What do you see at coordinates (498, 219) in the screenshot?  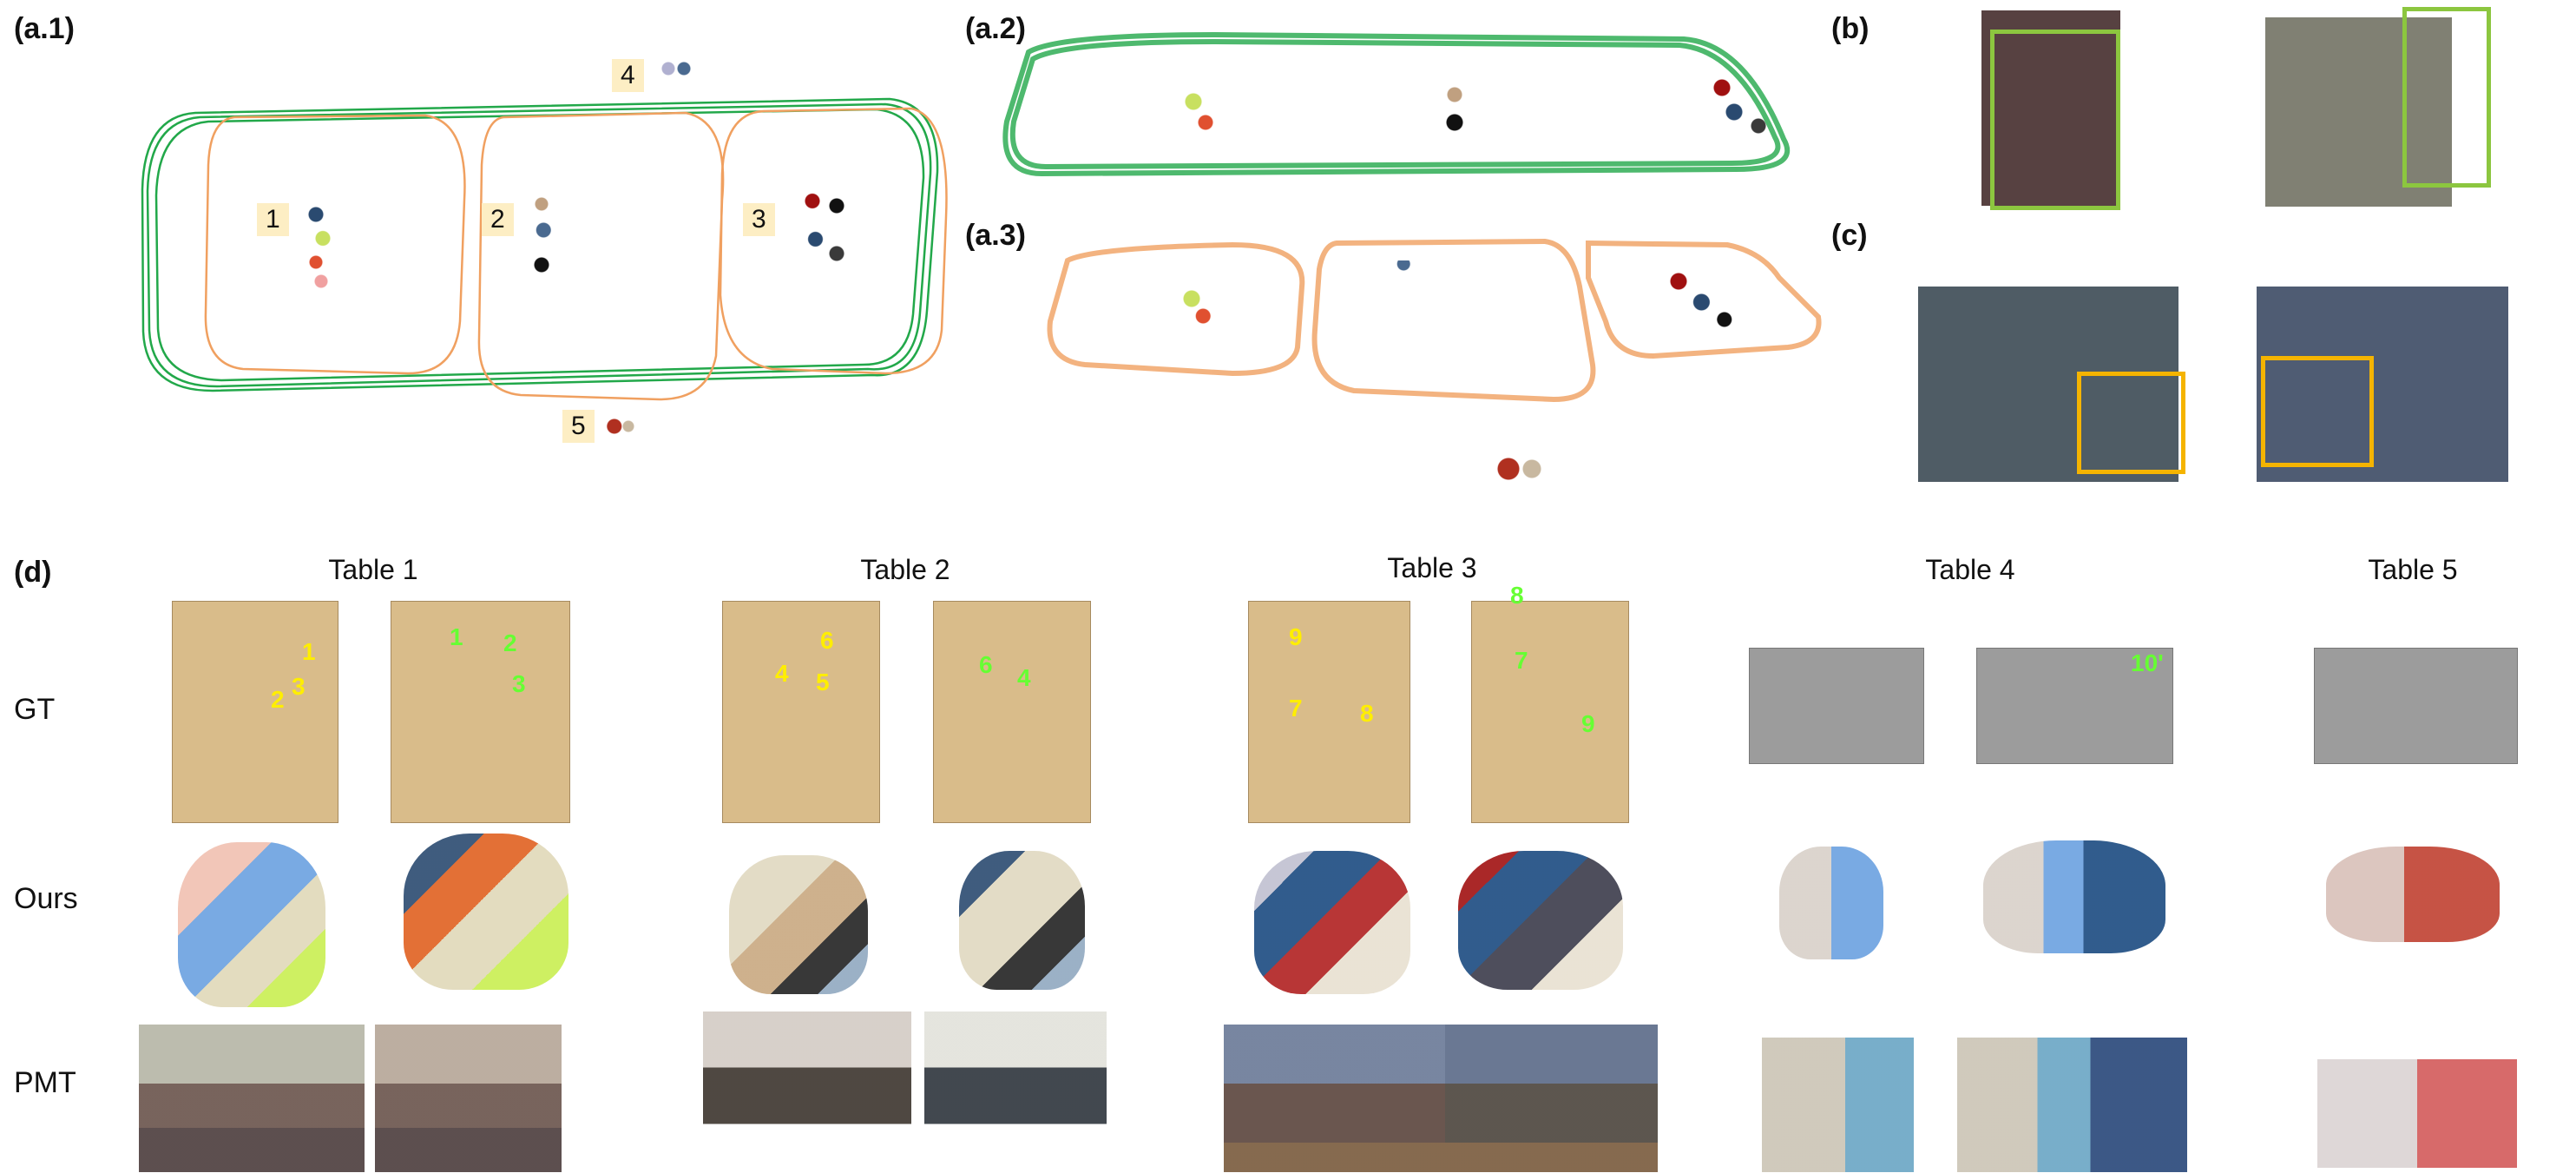 I see `table-badge-2: 2` at bounding box center [498, 219].